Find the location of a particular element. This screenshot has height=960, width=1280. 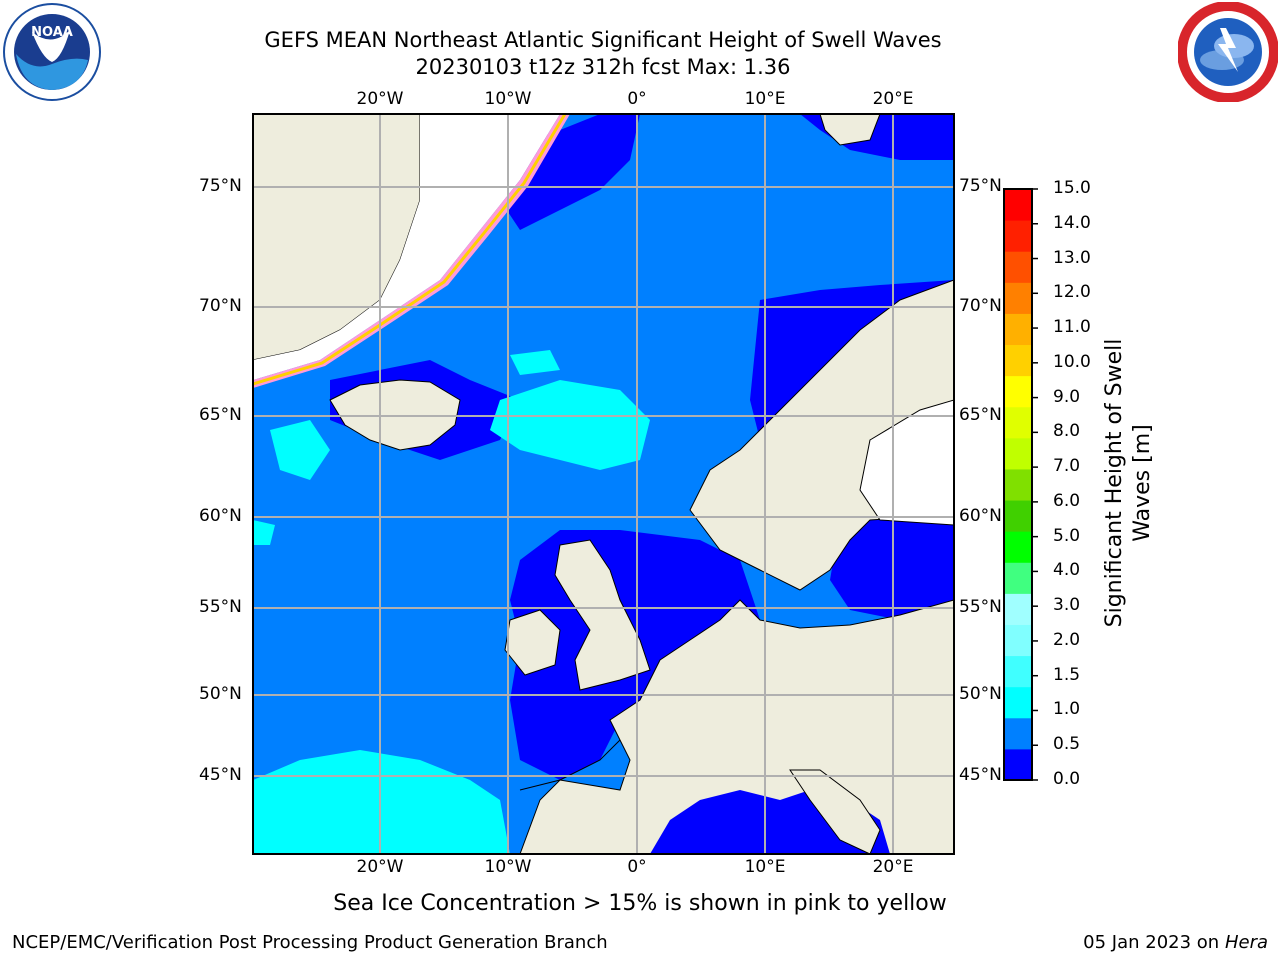

lon-label-top: 20°E is located at coordinates (893, 99).